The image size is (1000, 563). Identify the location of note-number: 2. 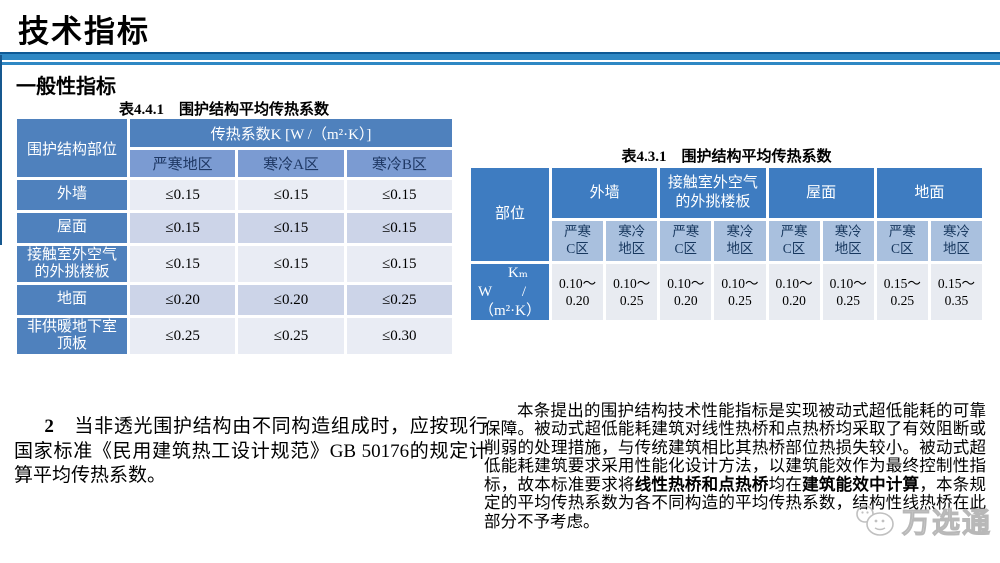
(49, 426).